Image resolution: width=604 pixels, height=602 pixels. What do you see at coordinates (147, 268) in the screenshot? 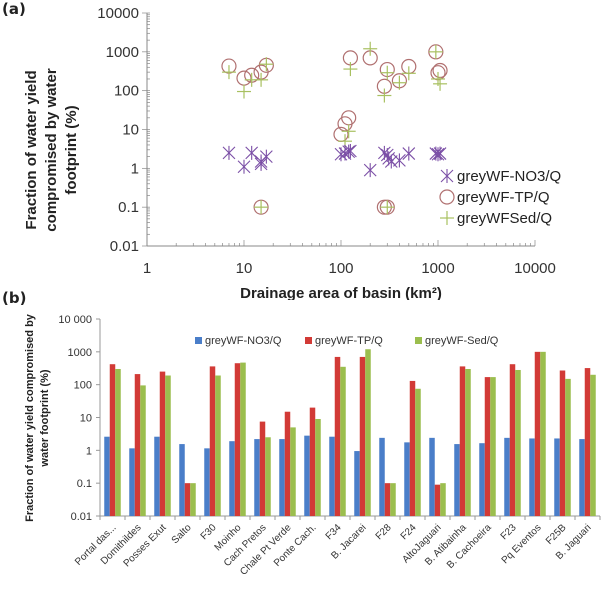
I see `x-tick-label: 1` at bounding box center [147, 268].